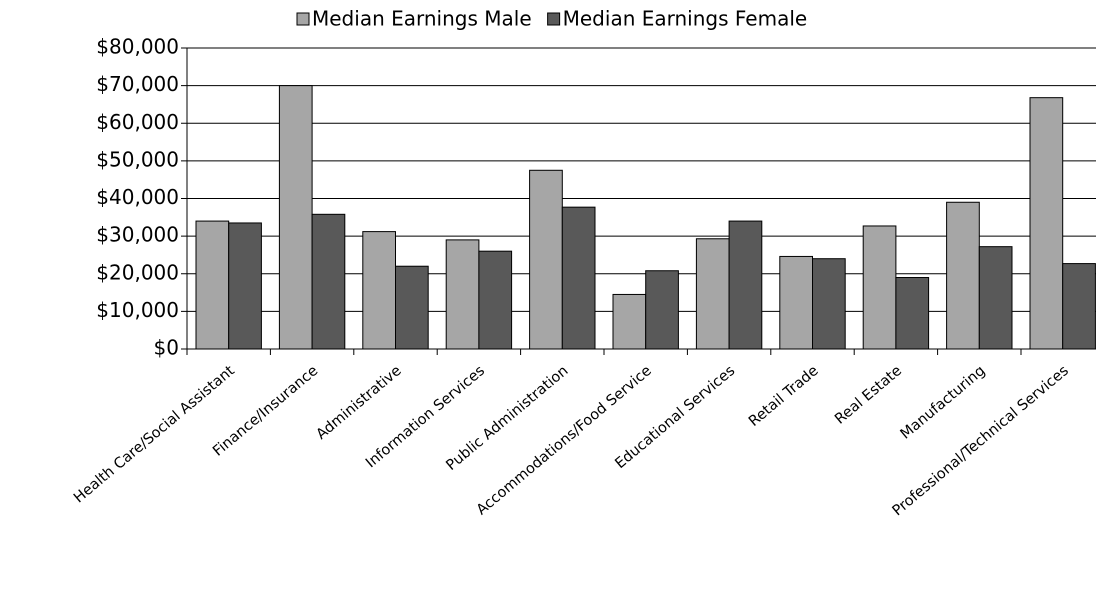 This screenshot has height=616, width=1096. I want to click on x-tick-label: Health Care/Social Assistant, so click(154, 435).